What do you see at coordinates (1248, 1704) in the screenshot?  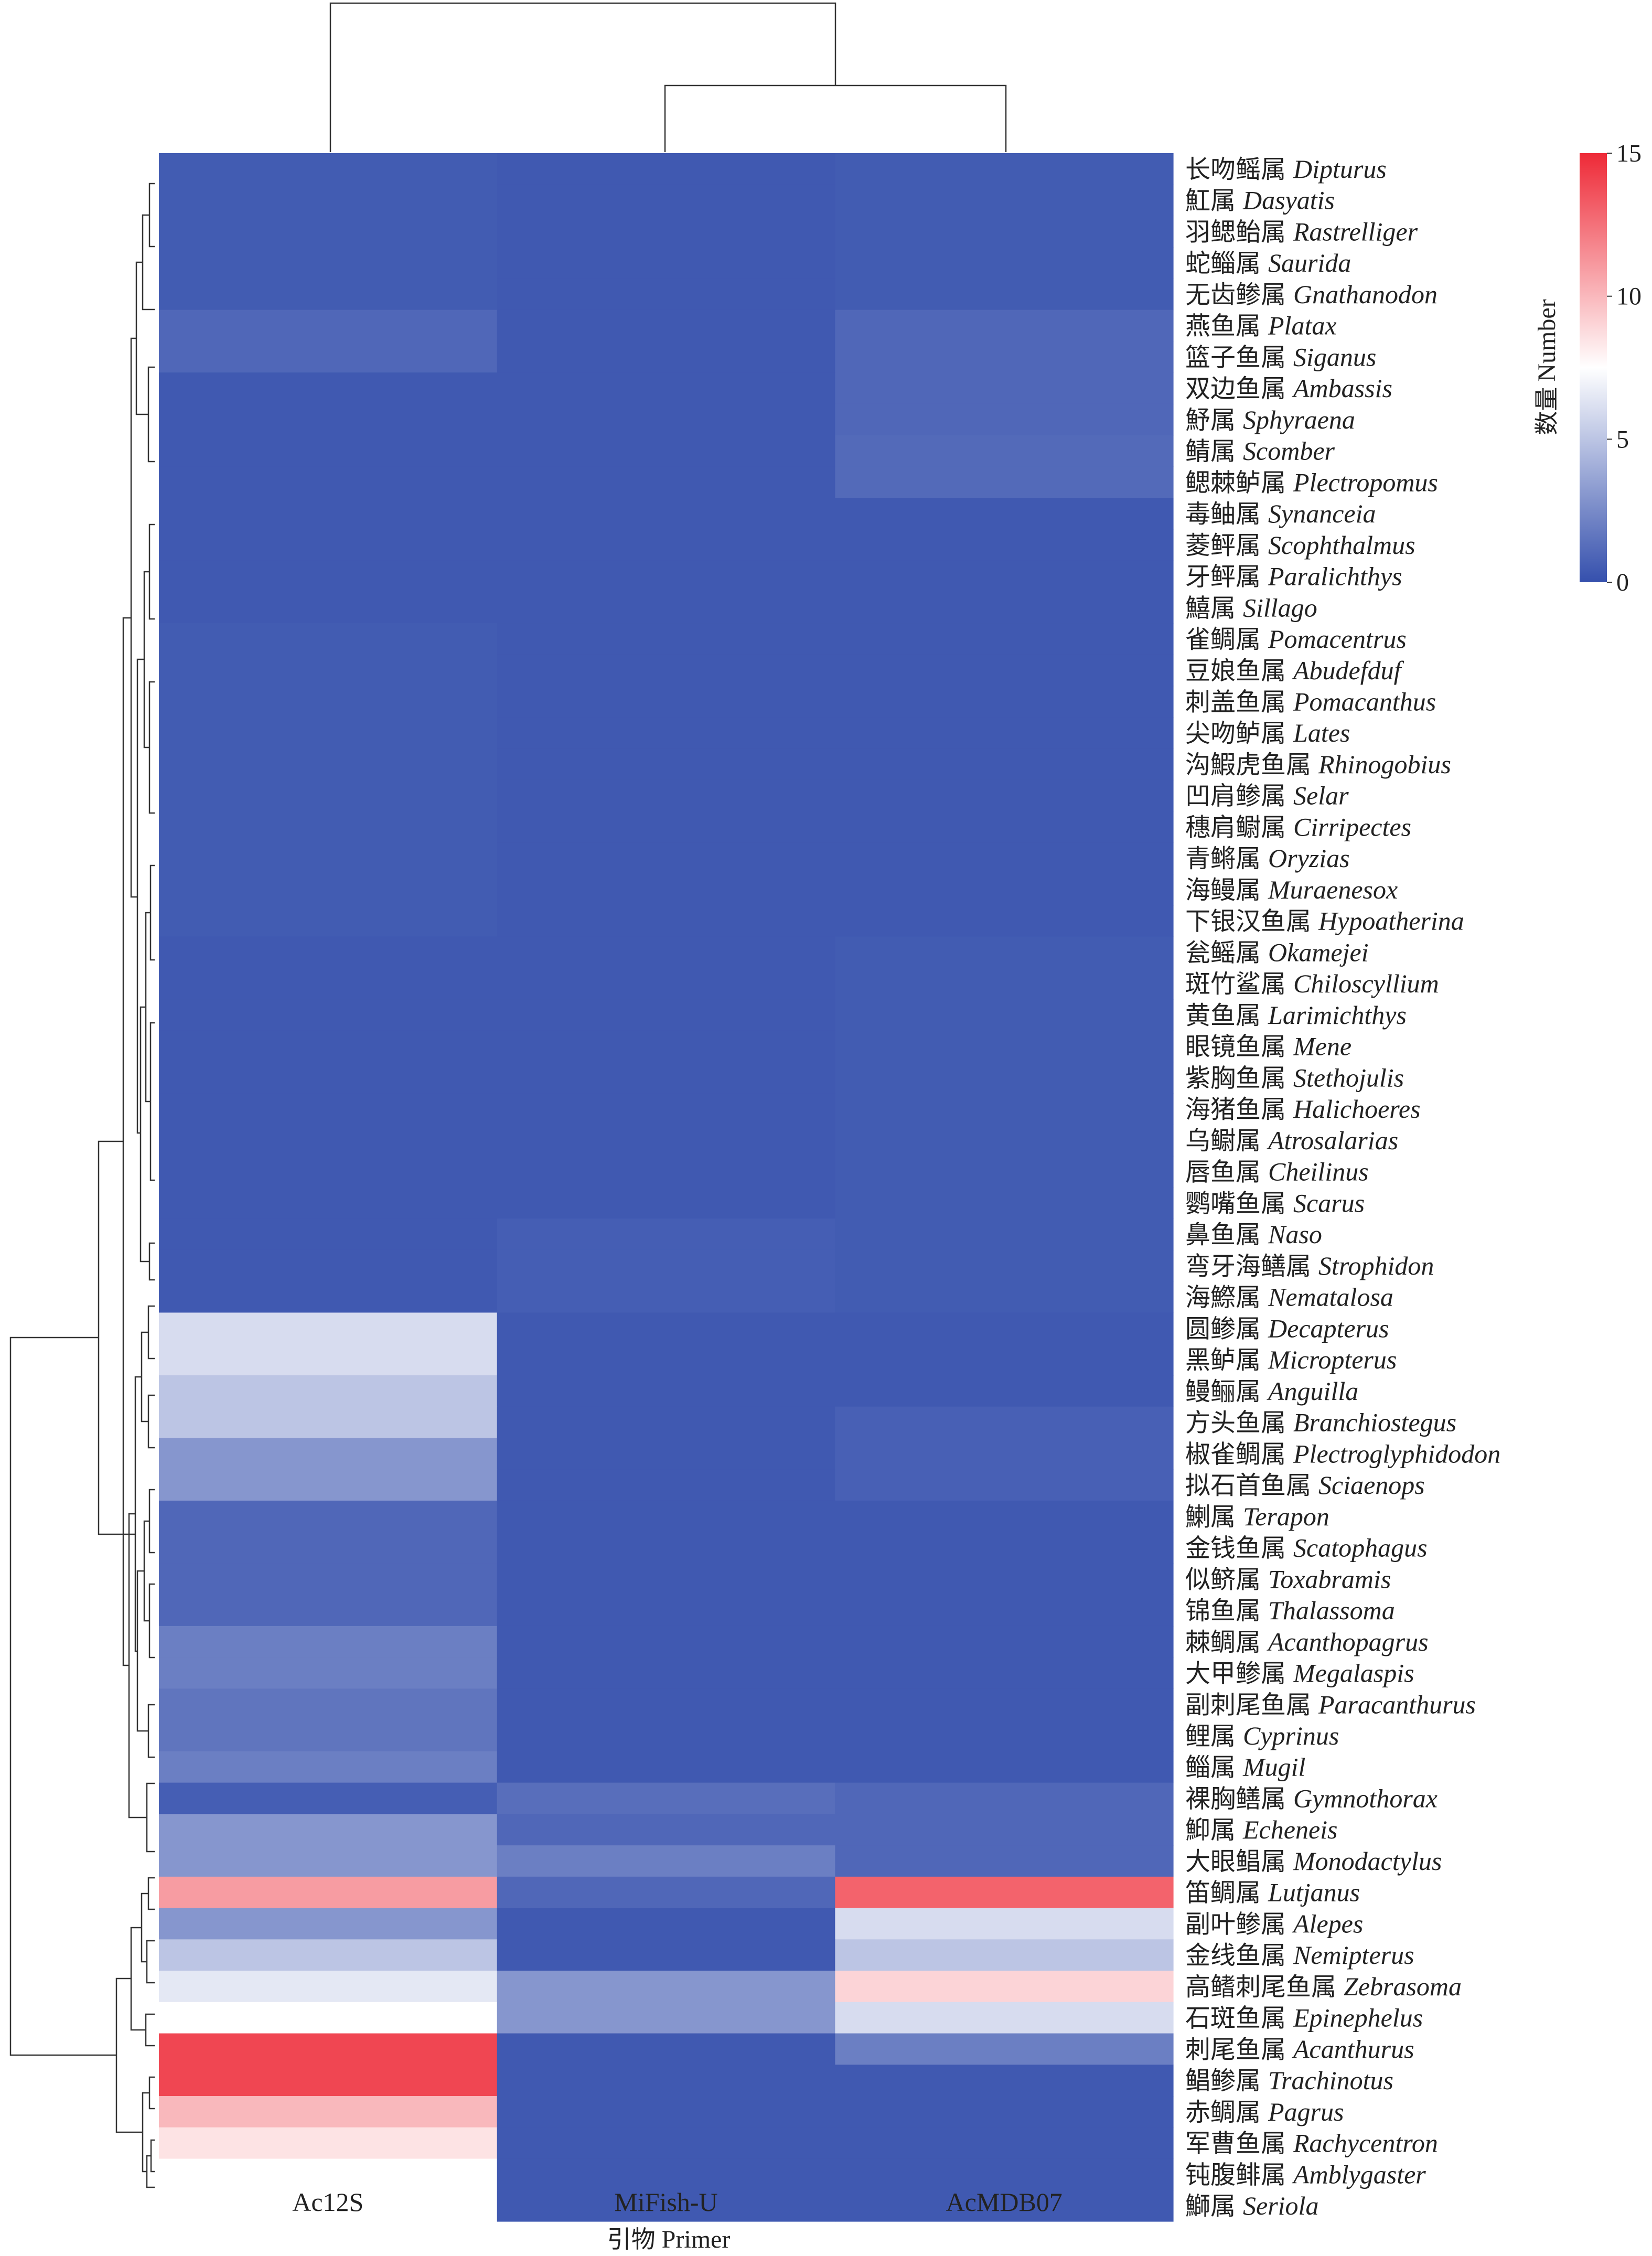 I see `row-label-cn: 副刺尾鱼属` at bounding box center [1248, 1704].